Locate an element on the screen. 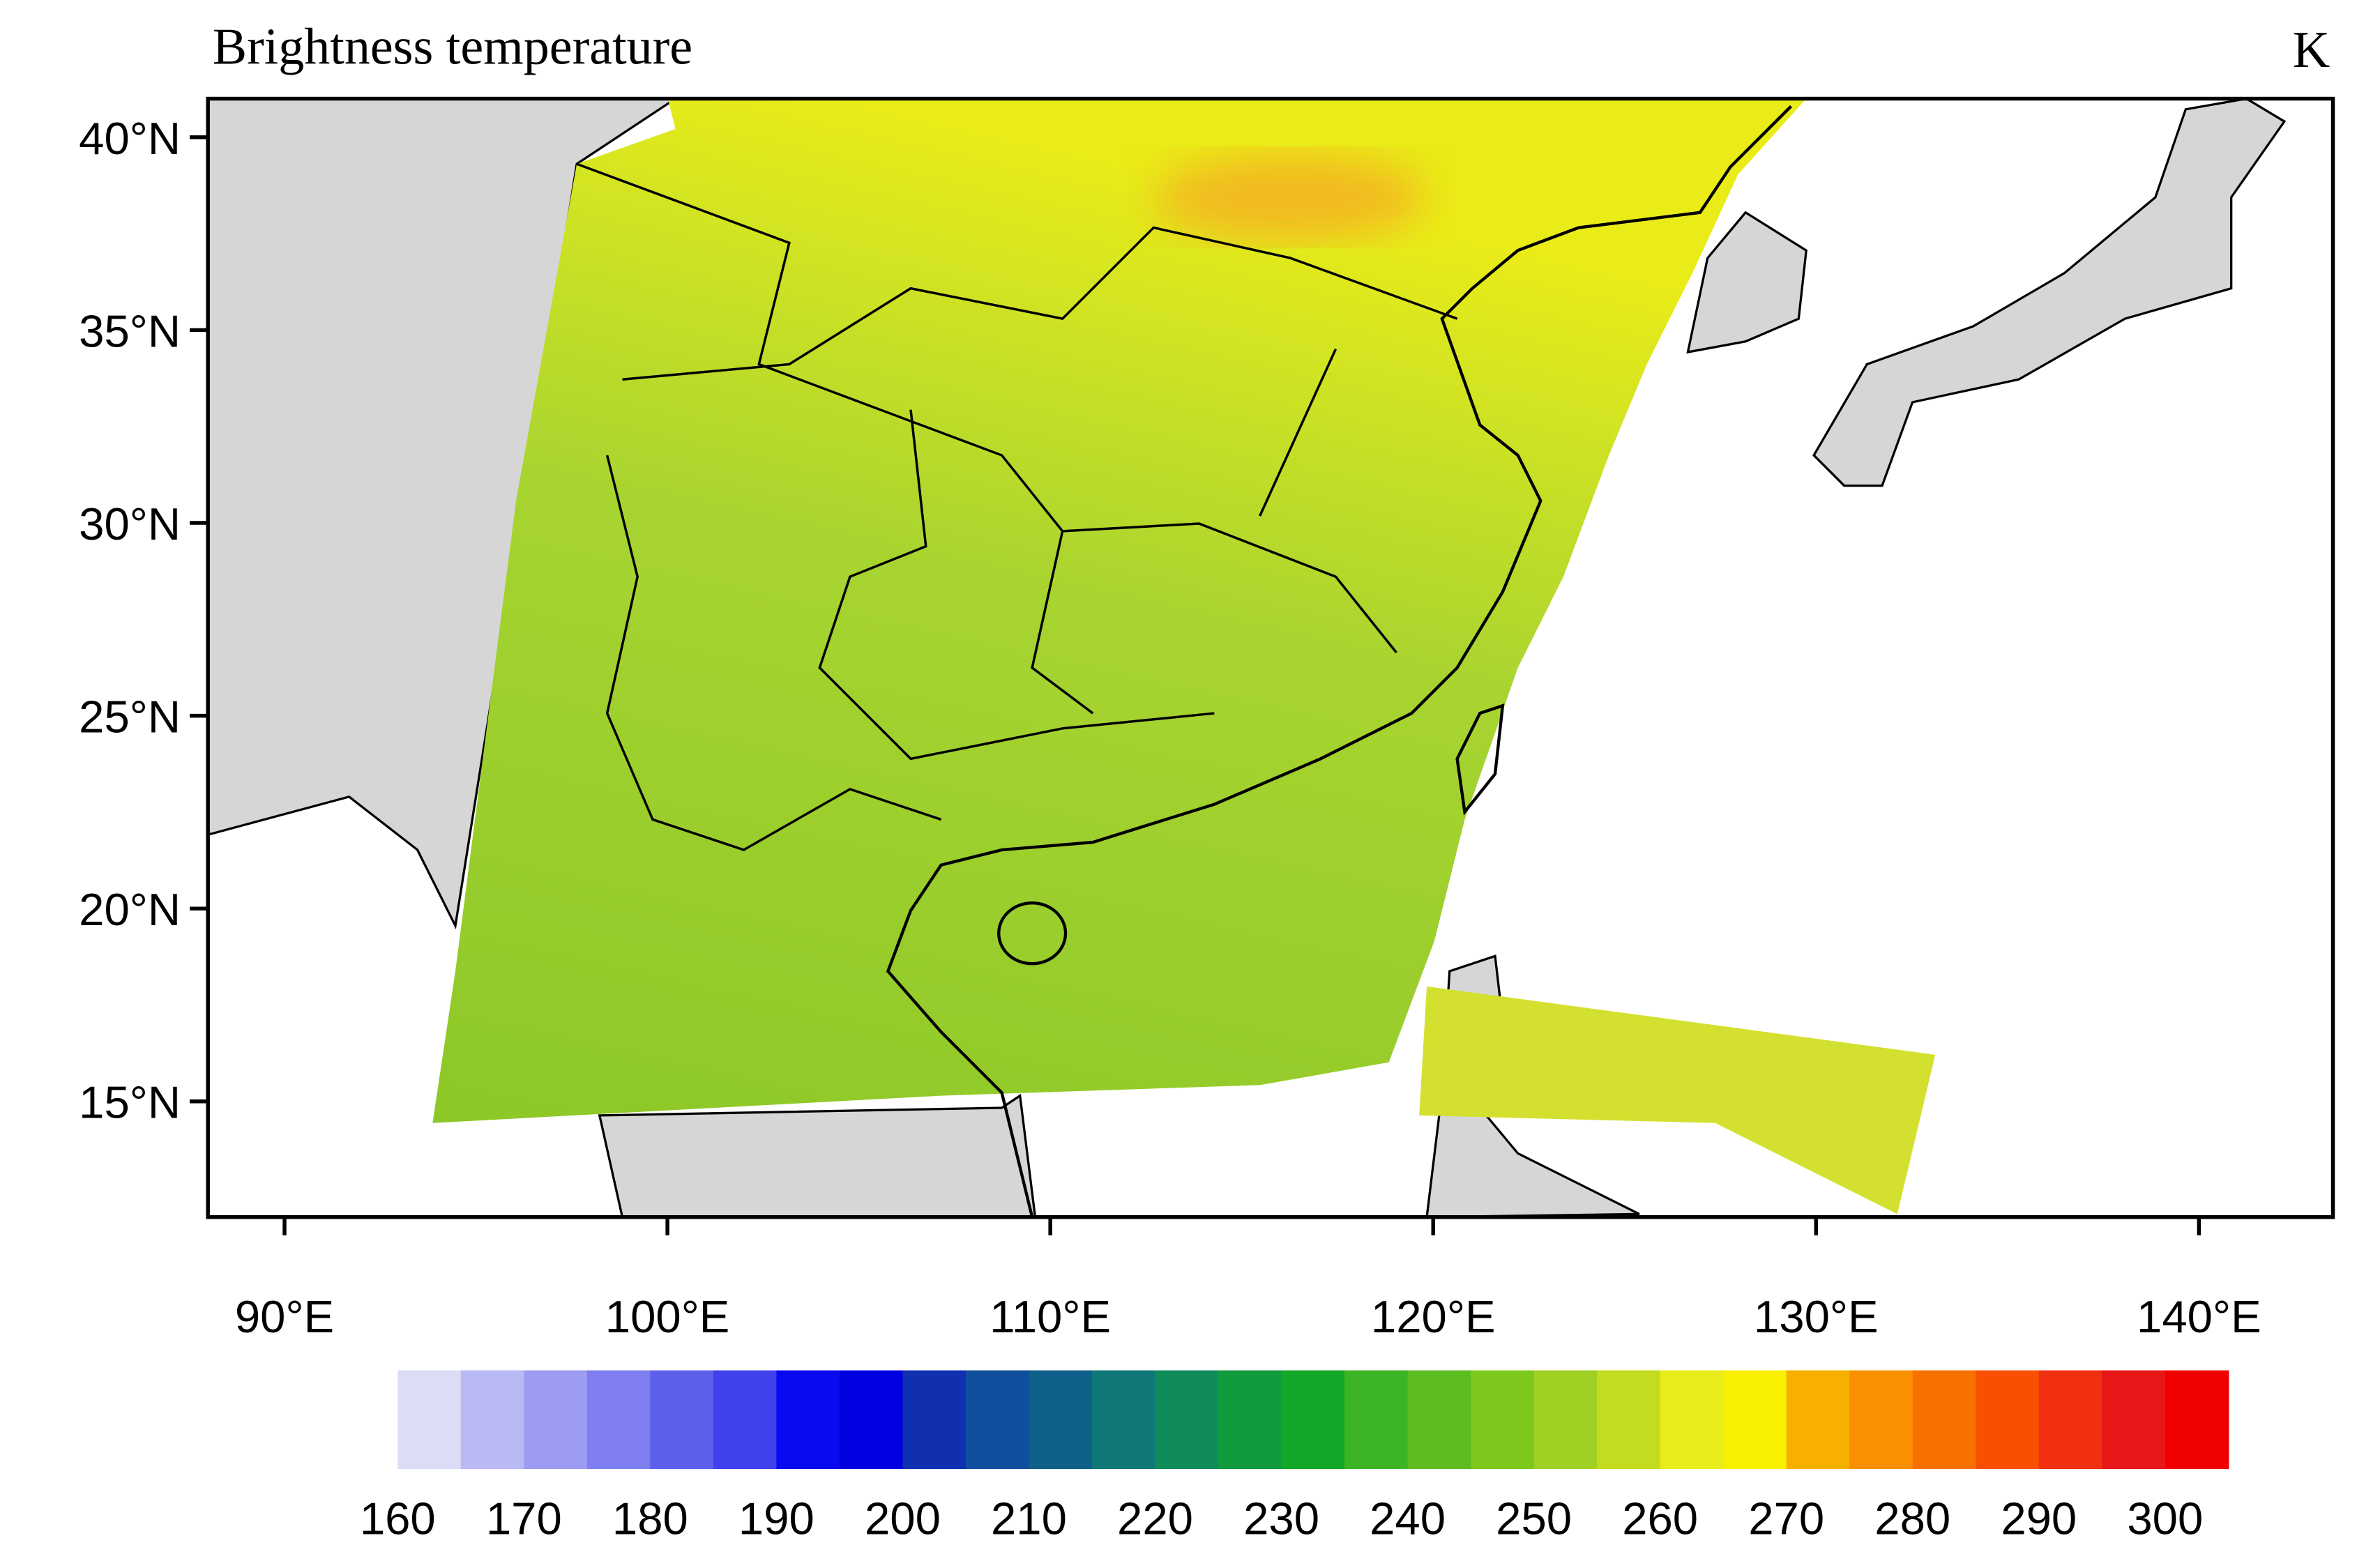  y-tick-label: 35°N is located at coordinates (130, 330).